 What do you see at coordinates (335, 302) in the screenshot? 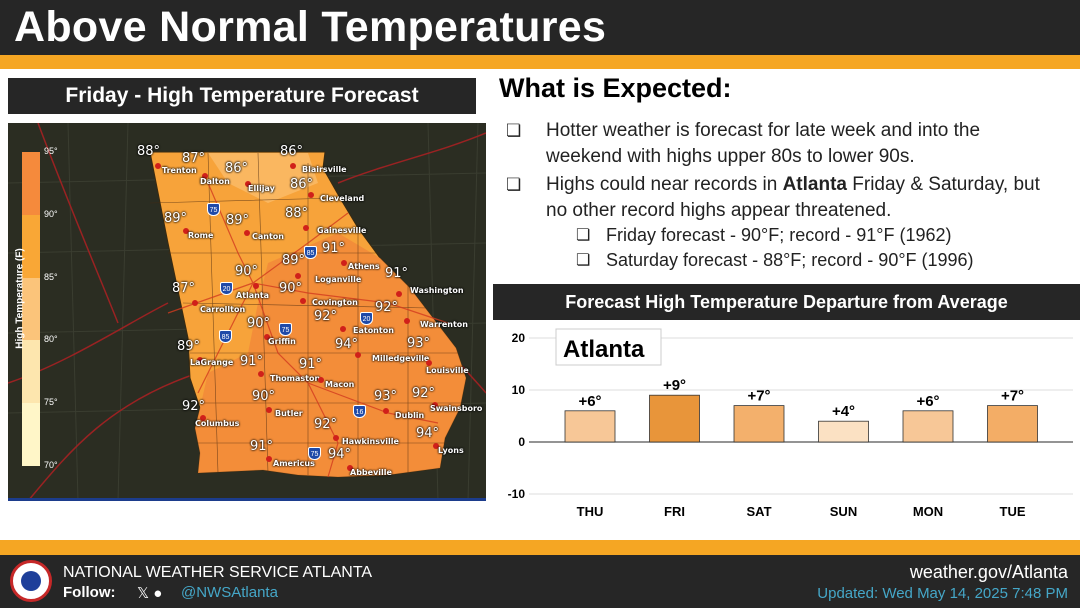
I see `city-name: Covington` at bounding box center [335, 302].